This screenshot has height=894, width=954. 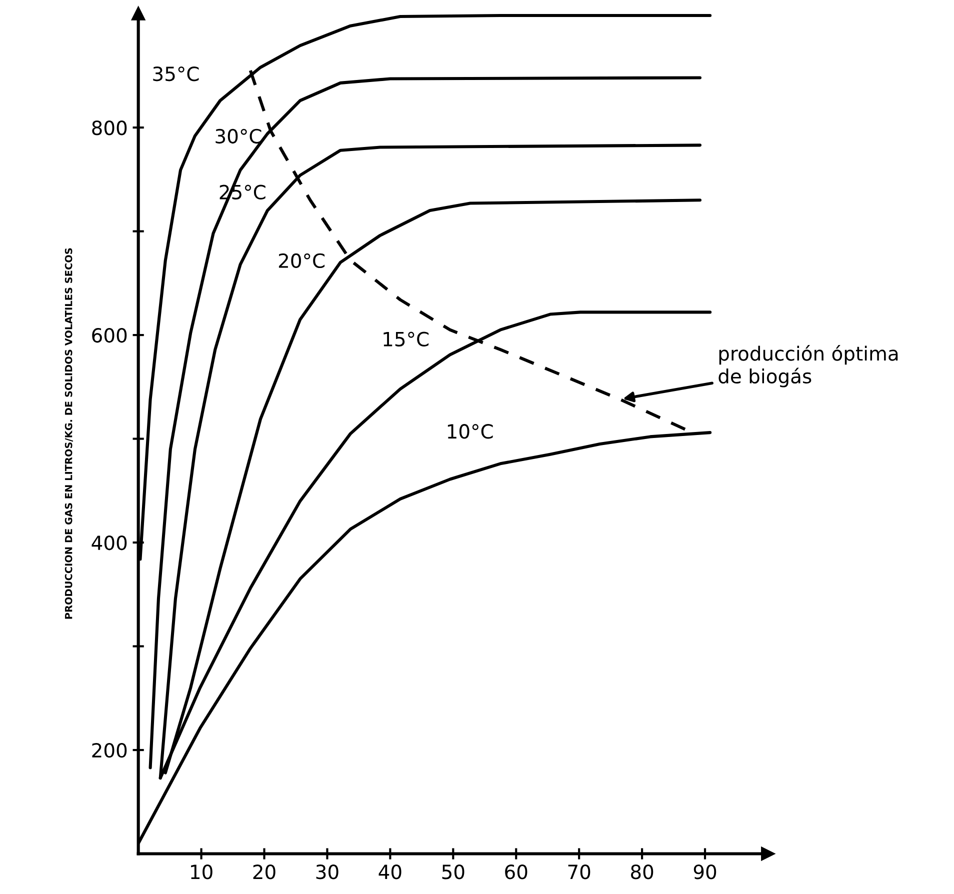 I want to click on x-tick-label: 40, so click(x=390, y=872).